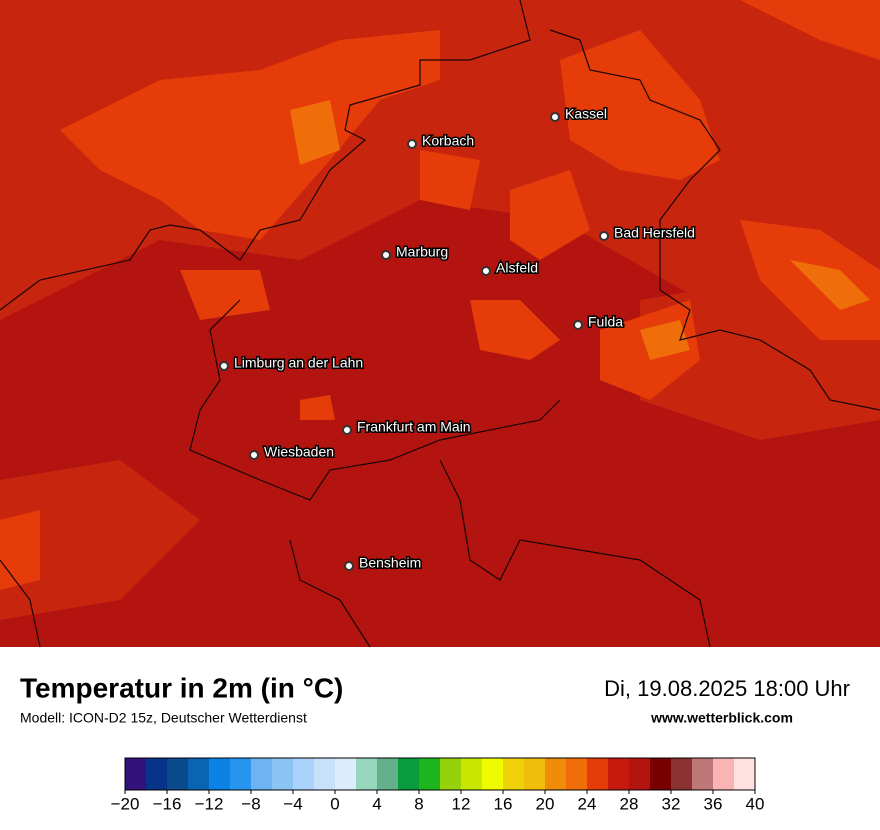 Image resolution: width=880 pixels, height=830 pixels. I want to click on colorbar-frame, so click(440, 774).